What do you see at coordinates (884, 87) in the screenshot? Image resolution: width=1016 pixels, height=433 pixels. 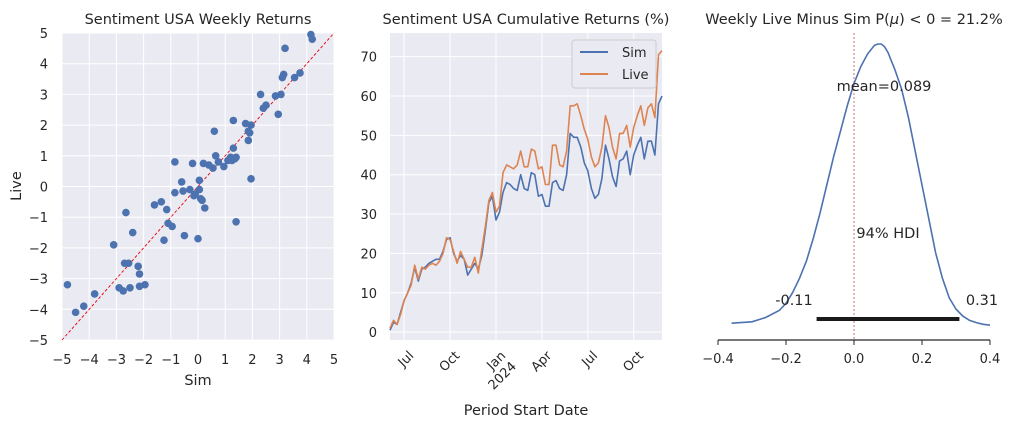 I see `mean-annotation: mean=0.089` at bounding box center [884, 87].